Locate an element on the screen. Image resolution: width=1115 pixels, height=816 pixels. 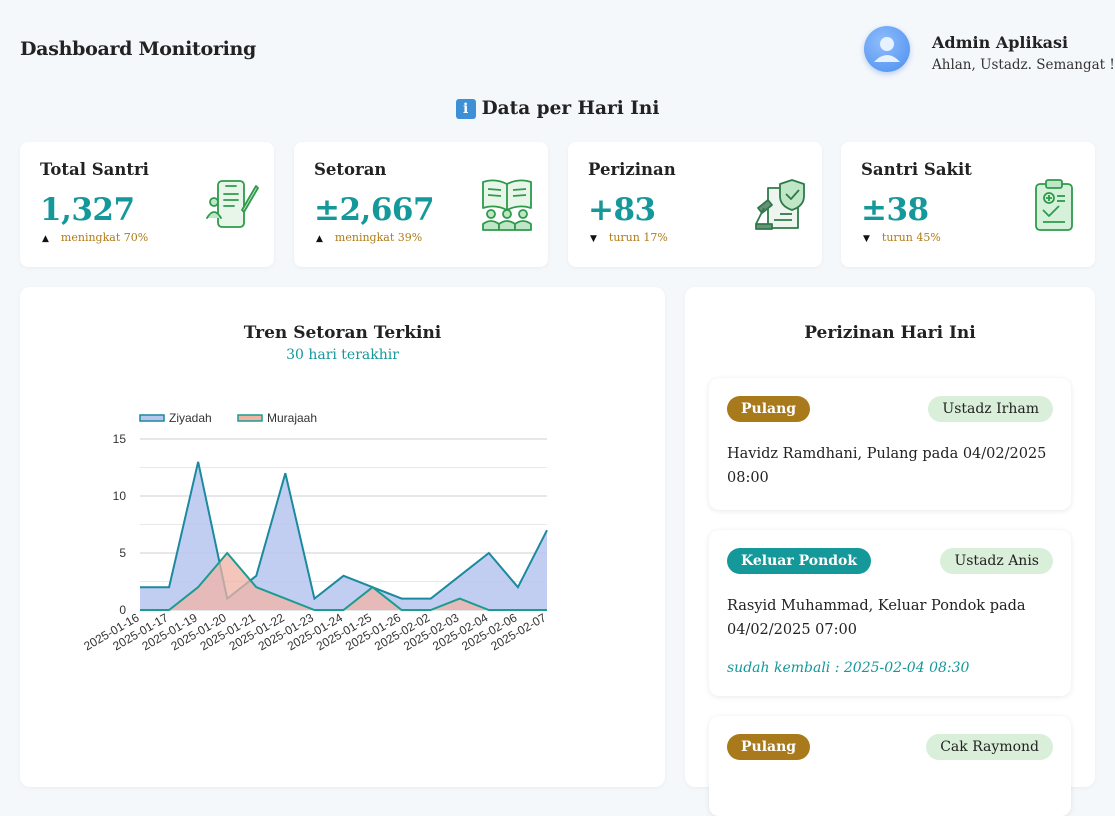
permissions-title: Perizinan Hari Ini is located at coordinates (890, 333).